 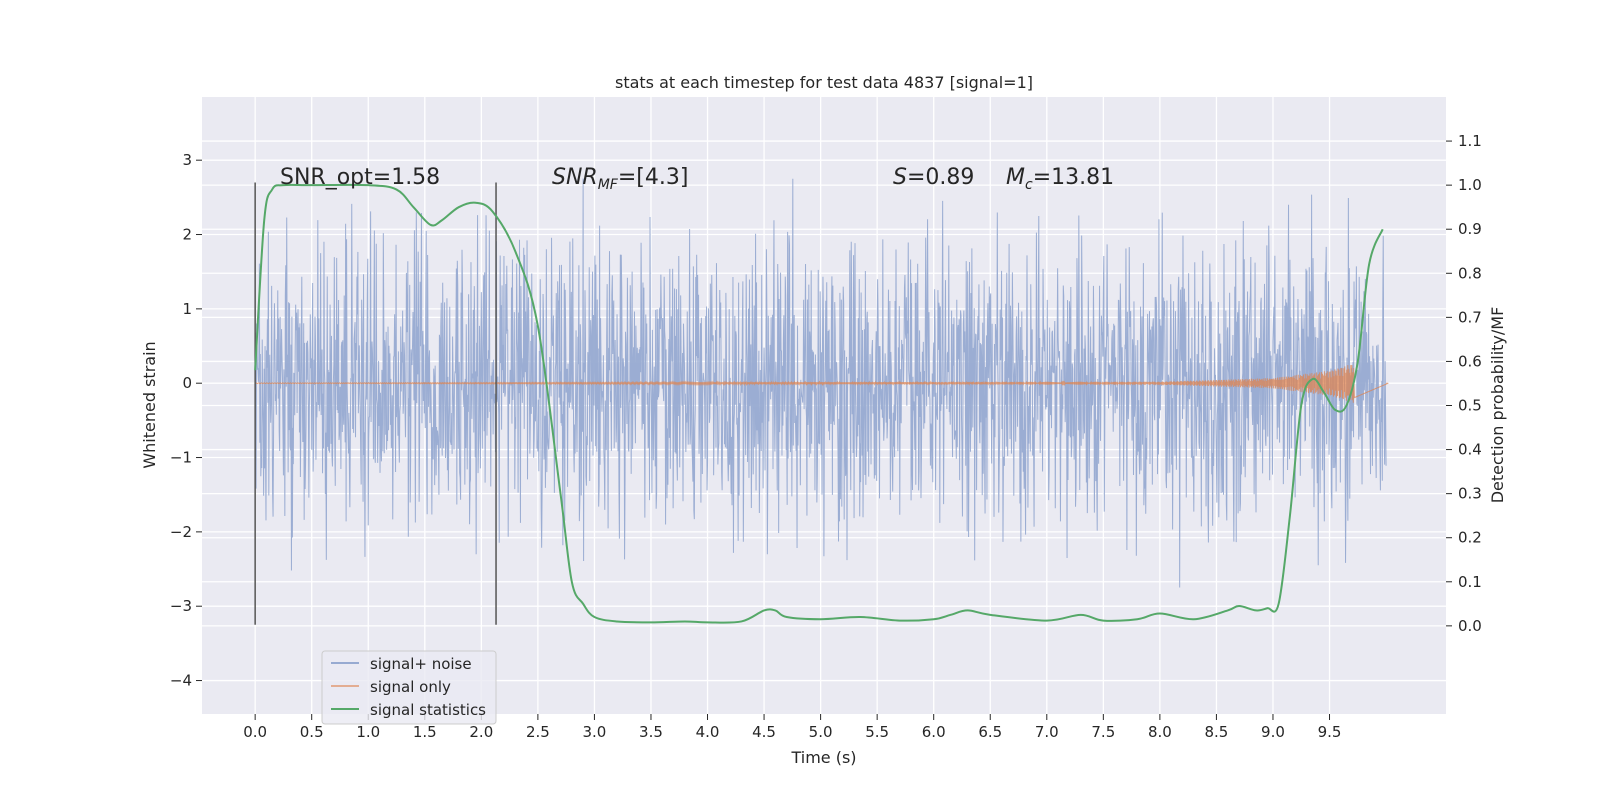 What do you see at coordinates (1470, 538) in the screenshot?
I see `y2-tick-label: 0.2` at bounding box center [1470, 538].